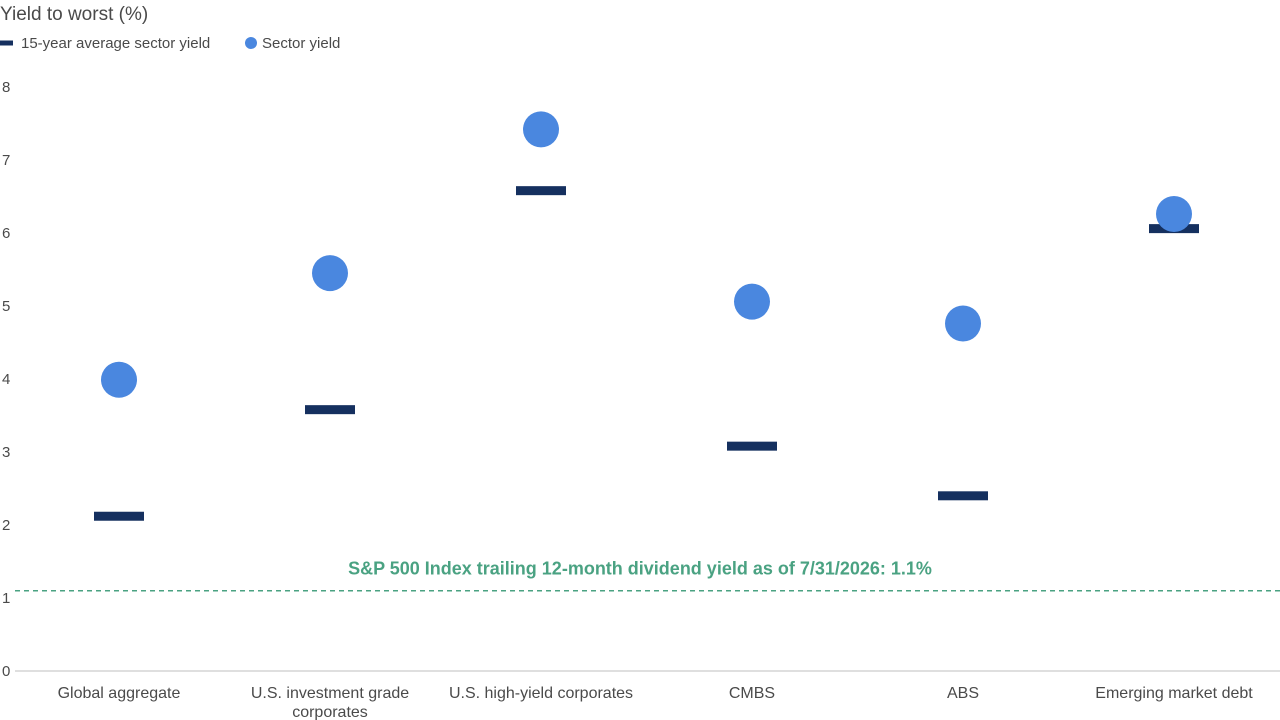  Describe the element at coordinates (6, 160) in the screenshot. I see `y-tick-label: 7` at that location.